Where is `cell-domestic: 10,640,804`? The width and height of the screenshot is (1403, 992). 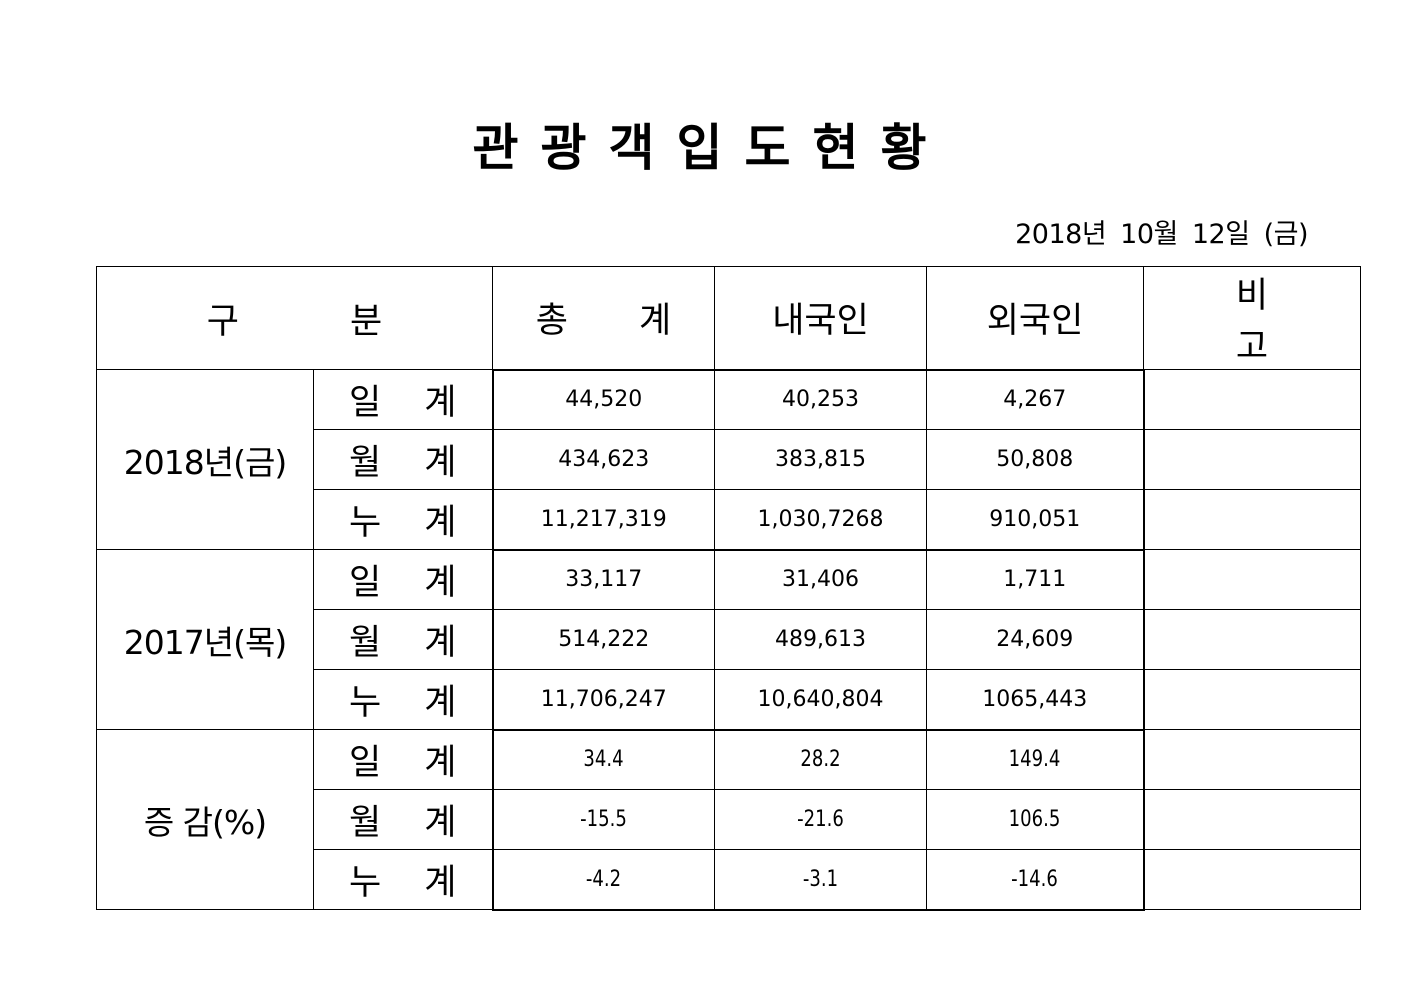
cell-domestic: 10,640,804 is located at coordinates (820, 700).